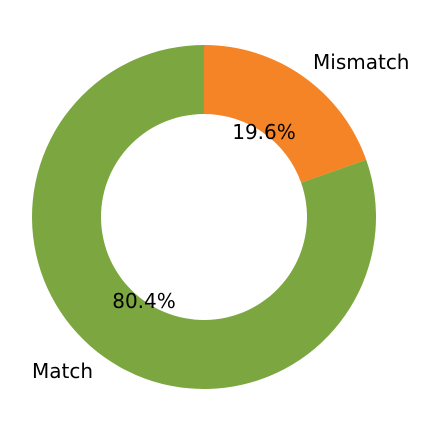 The width and height of the screenshot is (428, 435). What do you see at coordinates (264, 132) in the screenshot?
I see `percent-label-mismatch: 19.6%` at bounding box center [264, 132].